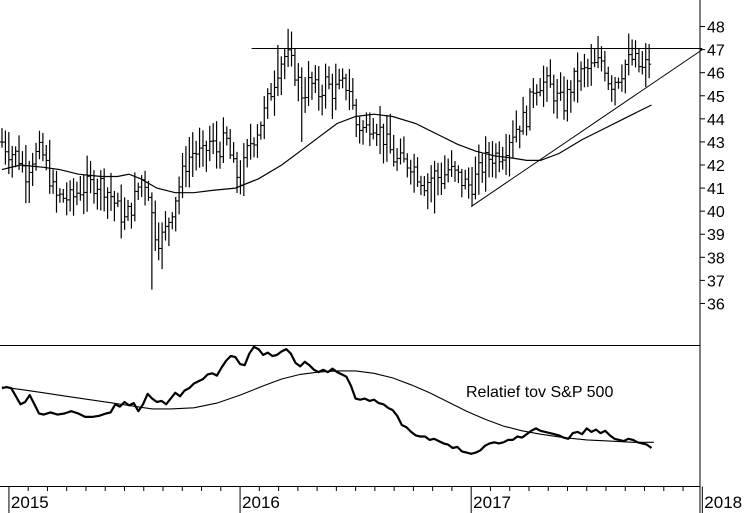 The width and height of the screenshot is (752, 513). I want to click on y-tick-label: 48, so click(716, 28).